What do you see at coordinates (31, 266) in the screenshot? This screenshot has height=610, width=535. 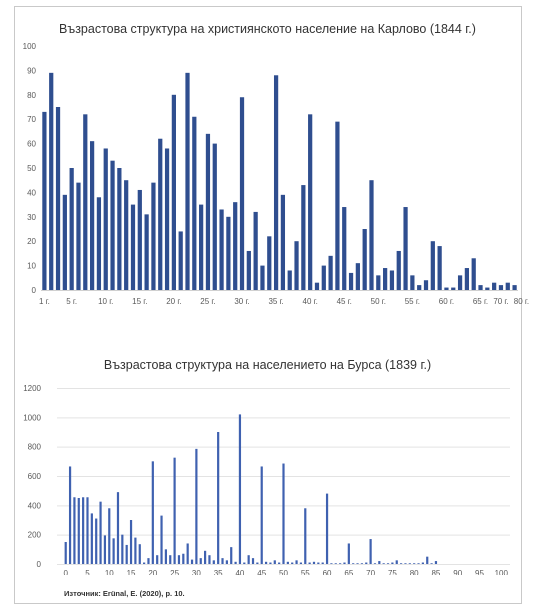 I see `y-tick-label: 10` at bounding box center [31, 266].